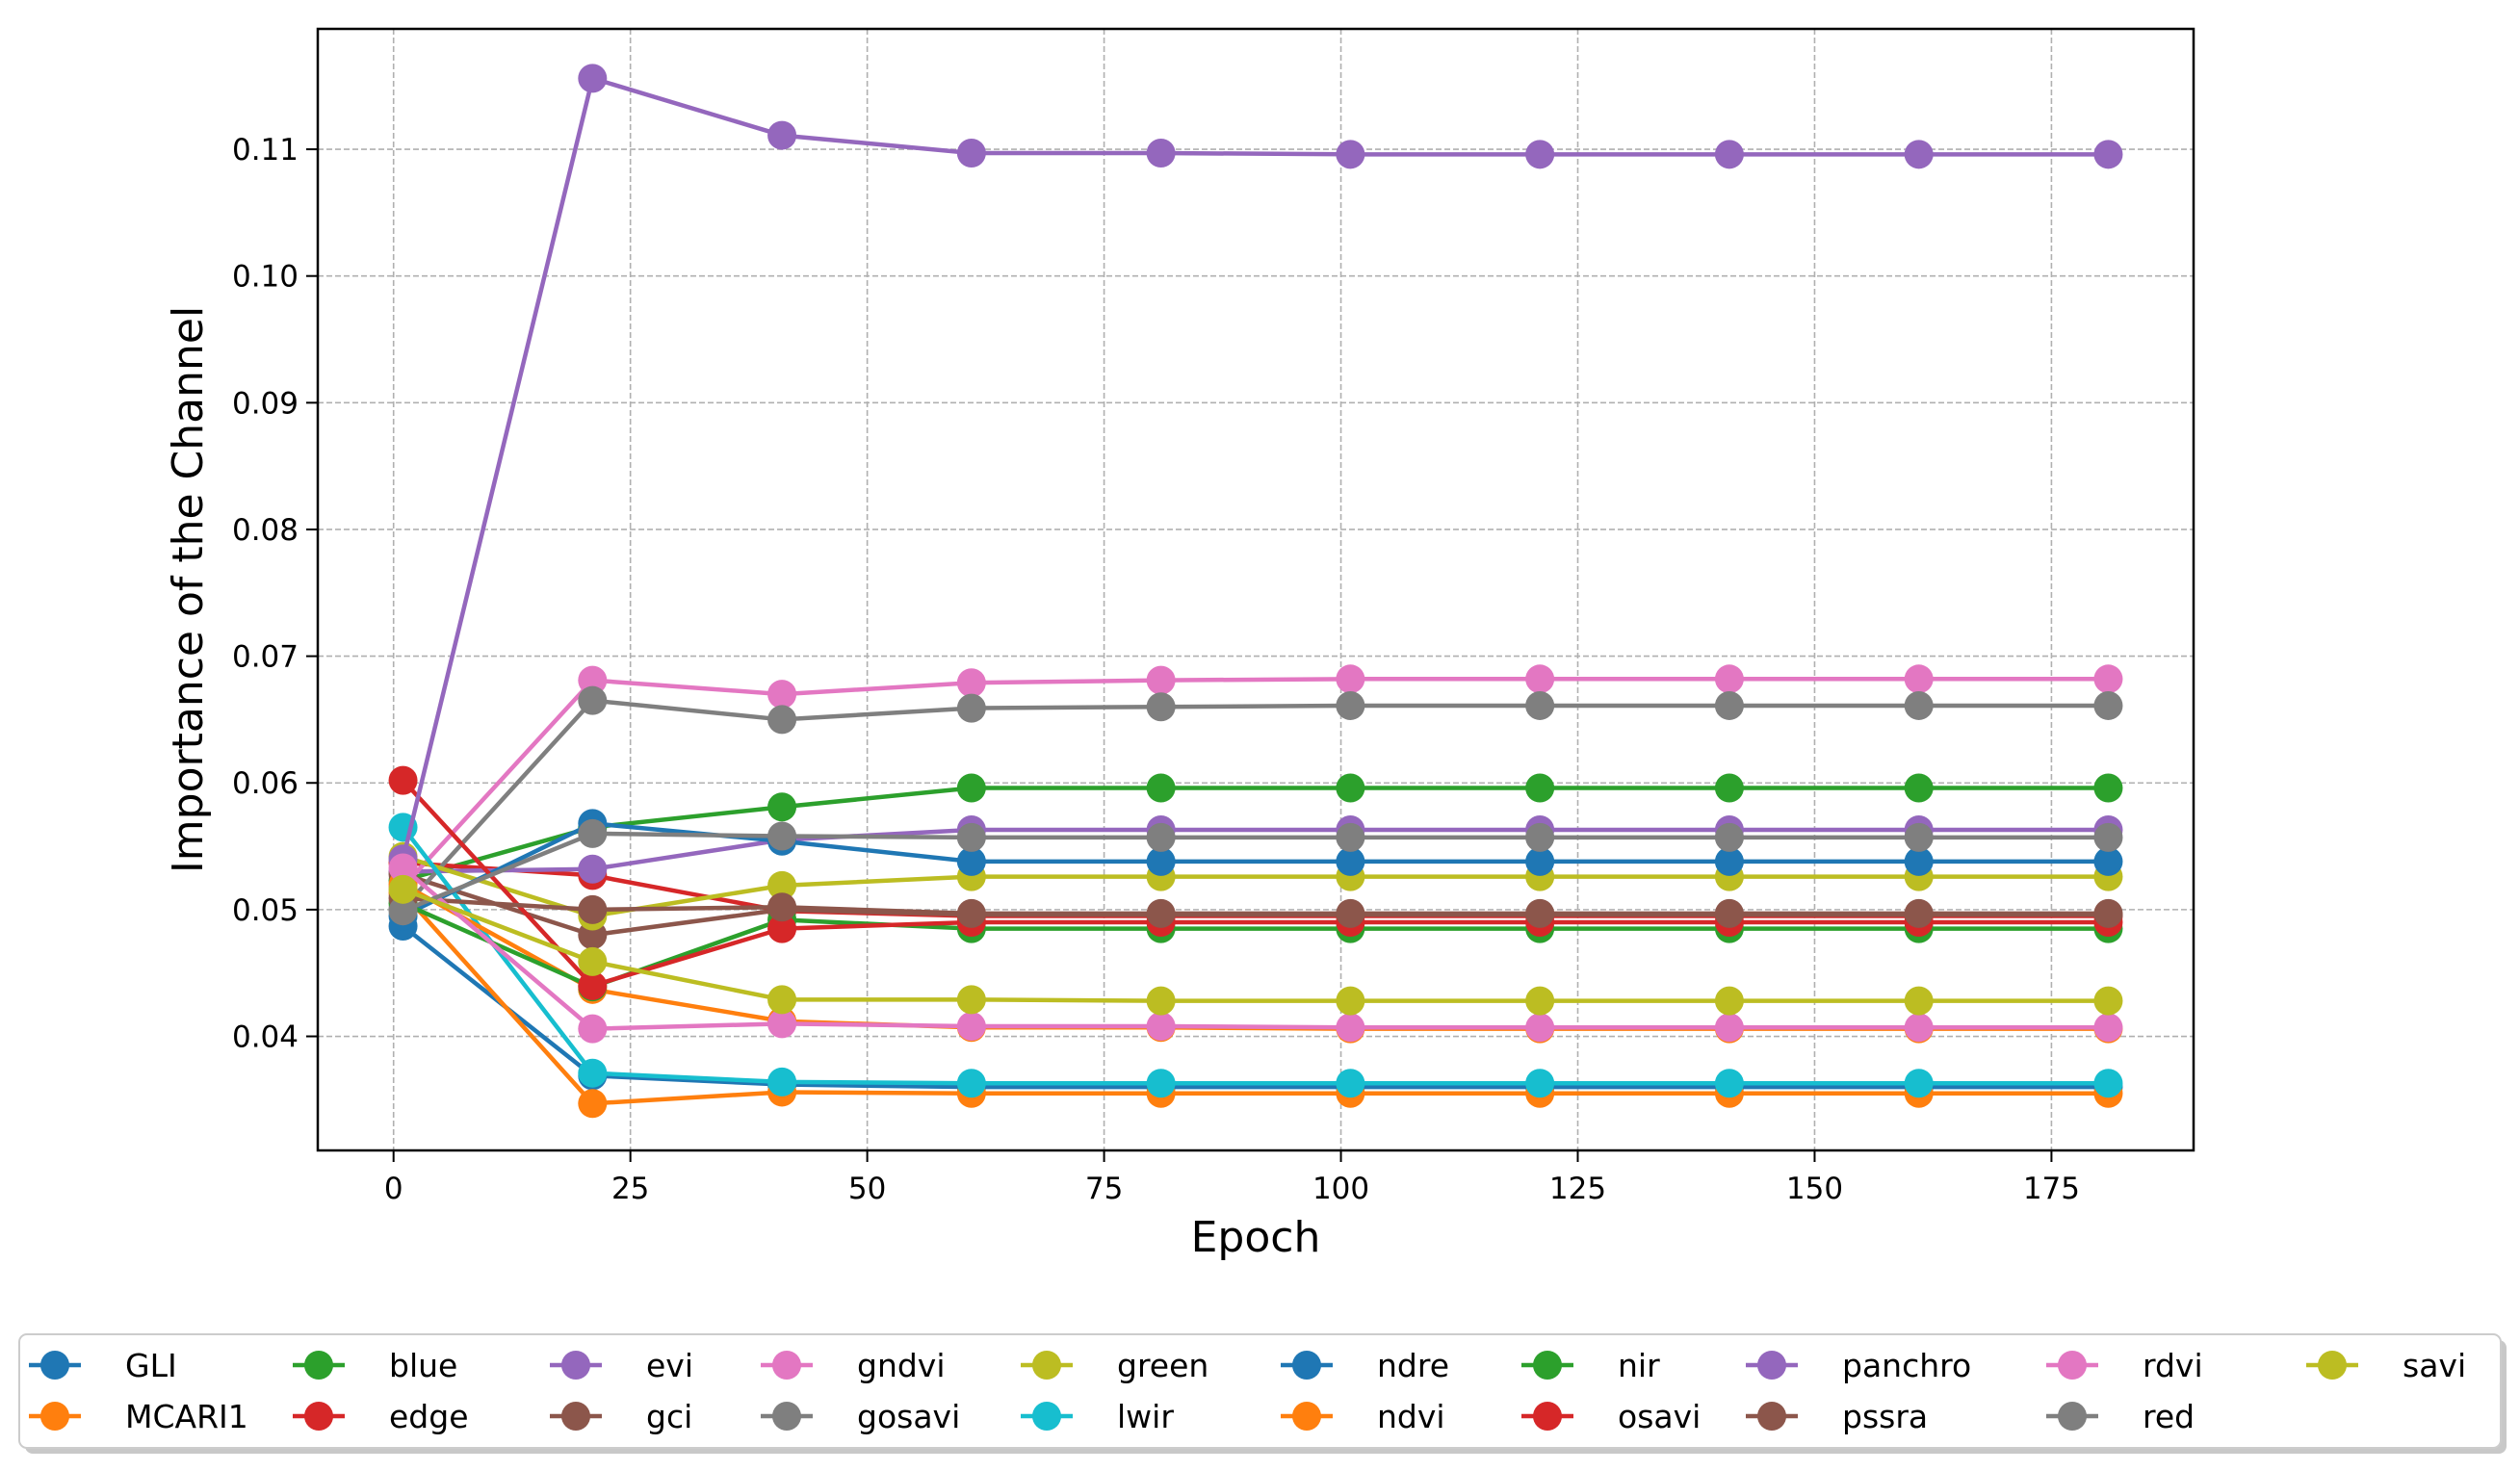 The image size is (2520, 1471). Describe the element at coordinates (1815, 1189) in the screenshot. I see `x-tick-label: 150` at that location.